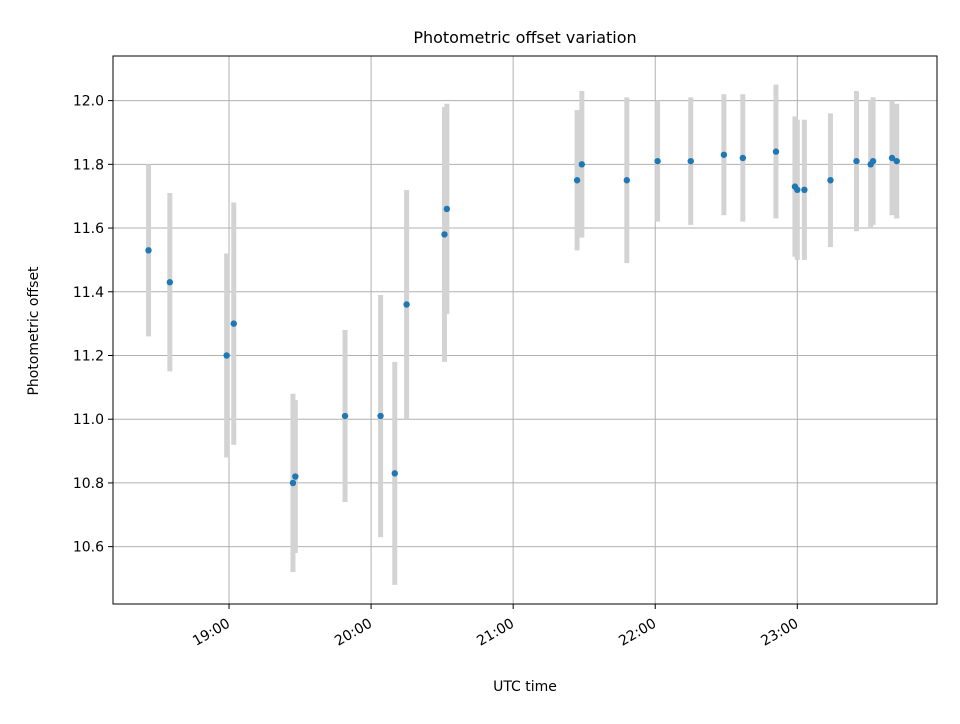 This screenshot has height=724, width=960. Describe the element at coordinates (88, 229) in the screenshot. I see `y-tick-label: 11.6` at that location.